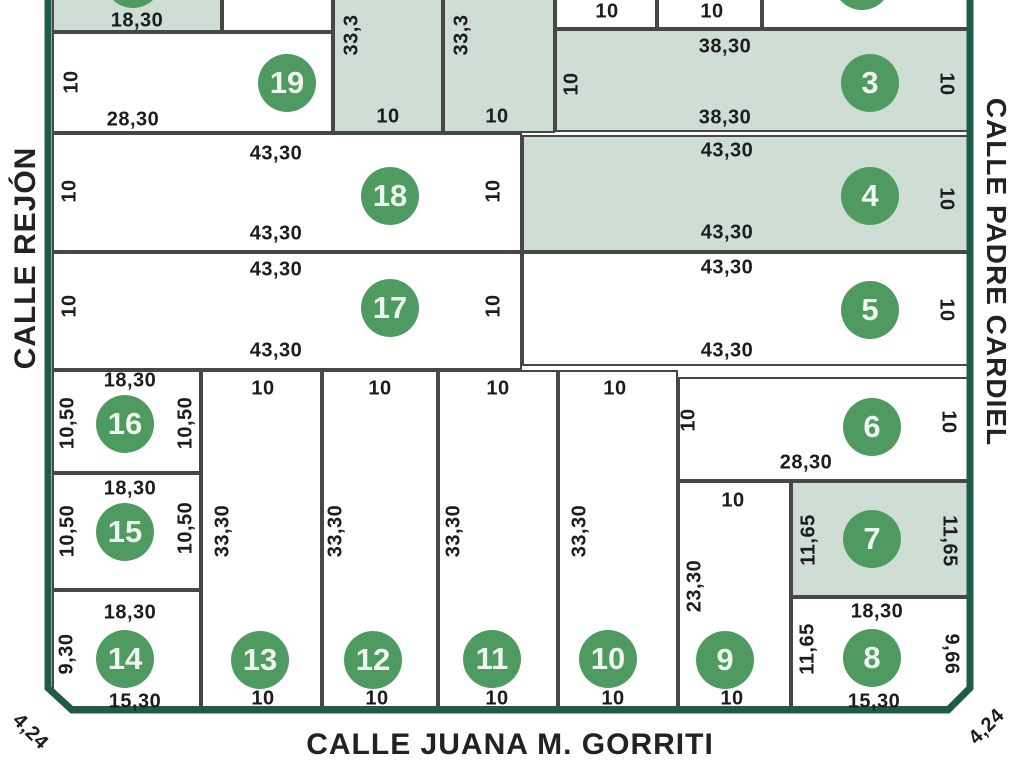 This screenshot has width=1024, height=768. Describe the element at coordinates (872, 427) in the screenshot. I see `lot-number-circle-6: 6` at that location.